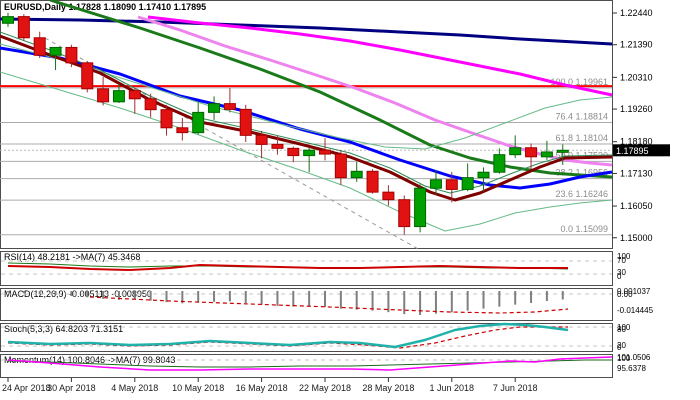 The height and width of the screenshot is (400, 700). I want to click on fib-level-label: 76.4 1.18814, so click(581, 117).